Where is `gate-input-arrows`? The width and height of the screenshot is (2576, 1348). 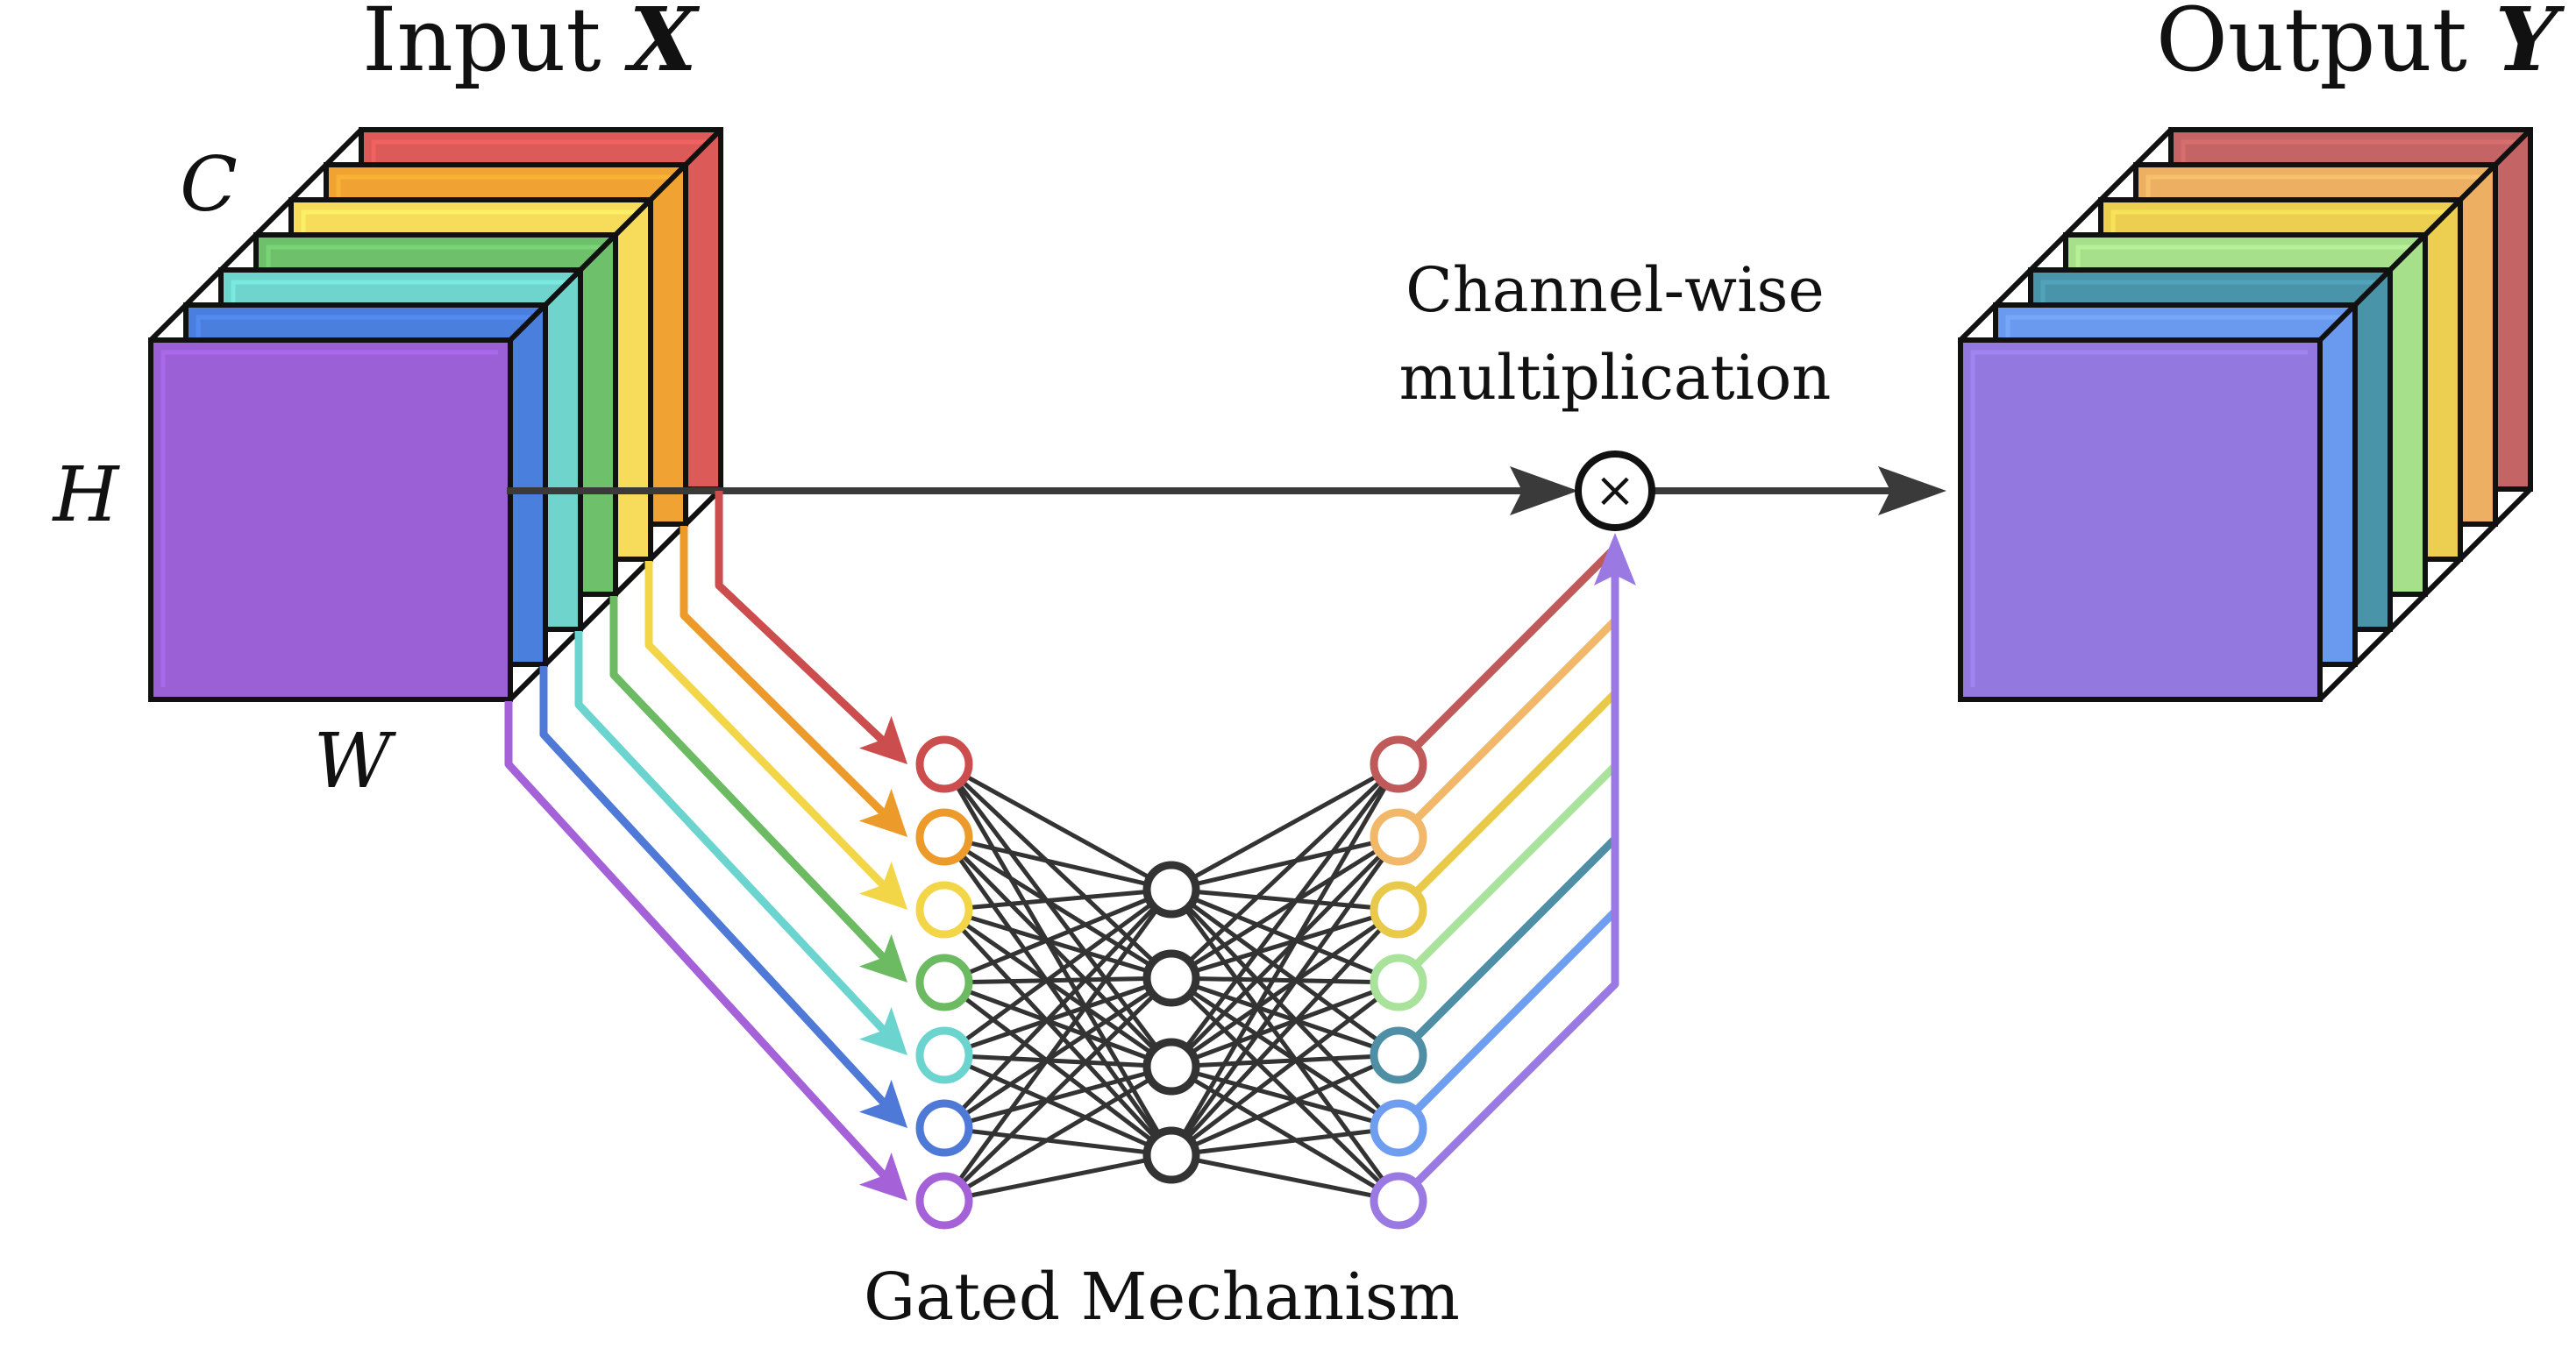
gate-input-arrows is located at coordinates (705, 846).